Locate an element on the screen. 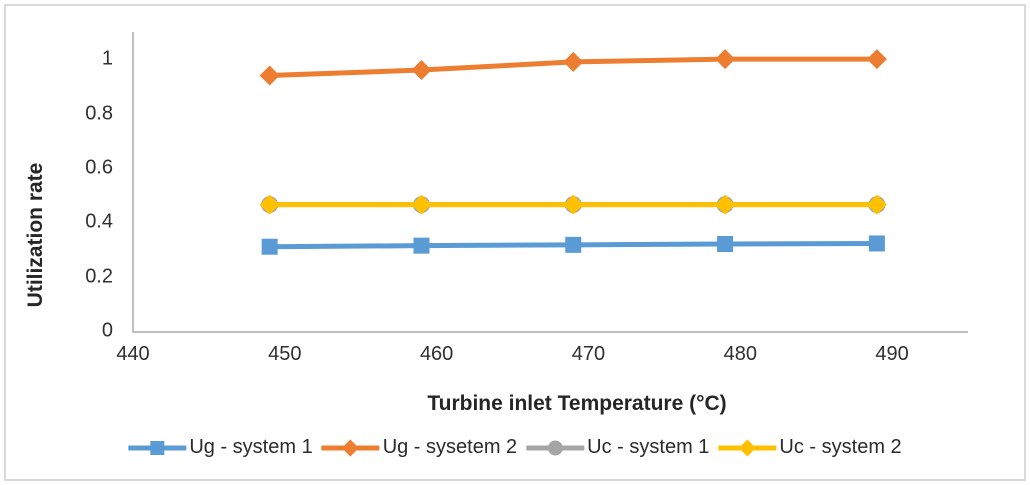 Image resolution: width=1030 pixels, height=485 pixels. legend-item: Uc - system 1 is located at coordinates (617, 447).